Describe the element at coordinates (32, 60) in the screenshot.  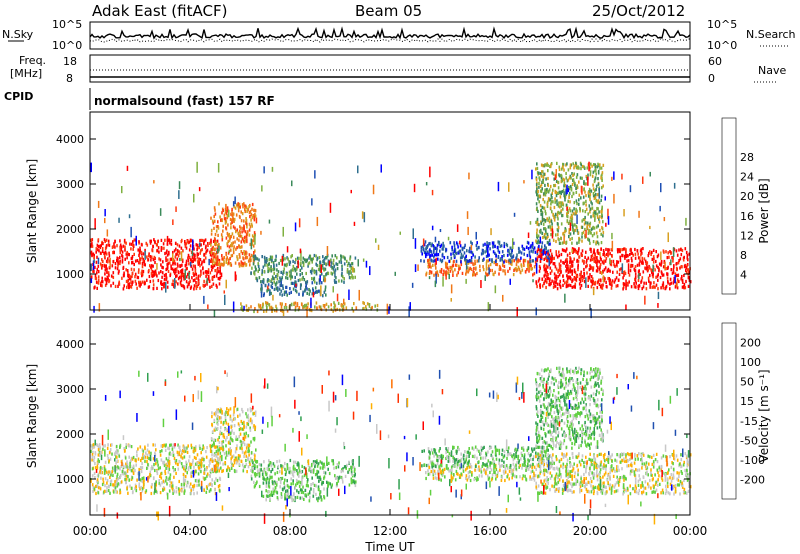
I see `freq-label-1: Freq.` at that location.